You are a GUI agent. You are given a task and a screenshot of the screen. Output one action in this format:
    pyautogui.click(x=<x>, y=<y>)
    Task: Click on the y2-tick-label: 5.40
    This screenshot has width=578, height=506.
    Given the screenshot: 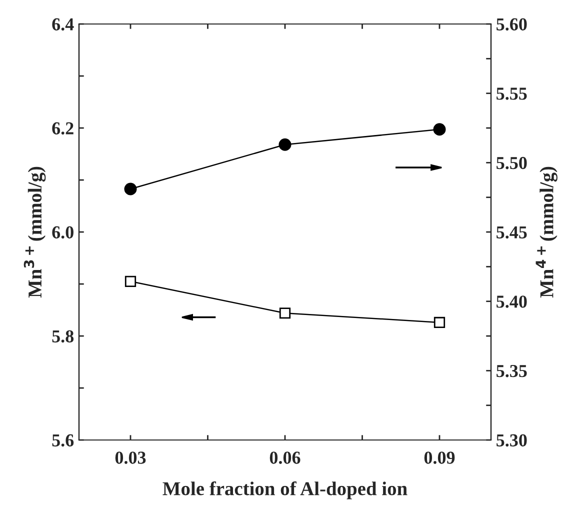 What is the action you would take?
    pyautogui.click(x=511, y=302)
    